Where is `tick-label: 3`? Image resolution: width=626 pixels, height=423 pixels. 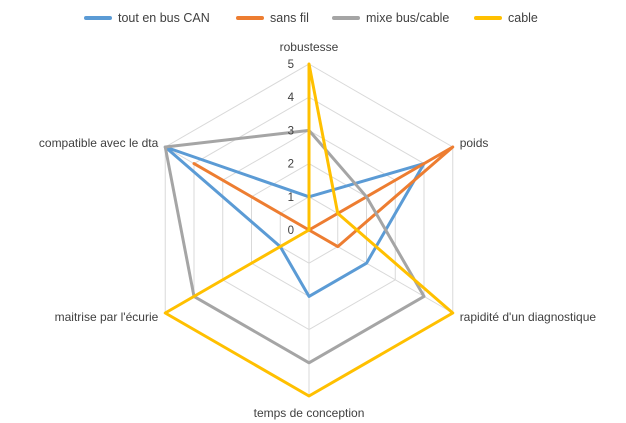
tick-label: 3 is located at coordinates (291, 131).